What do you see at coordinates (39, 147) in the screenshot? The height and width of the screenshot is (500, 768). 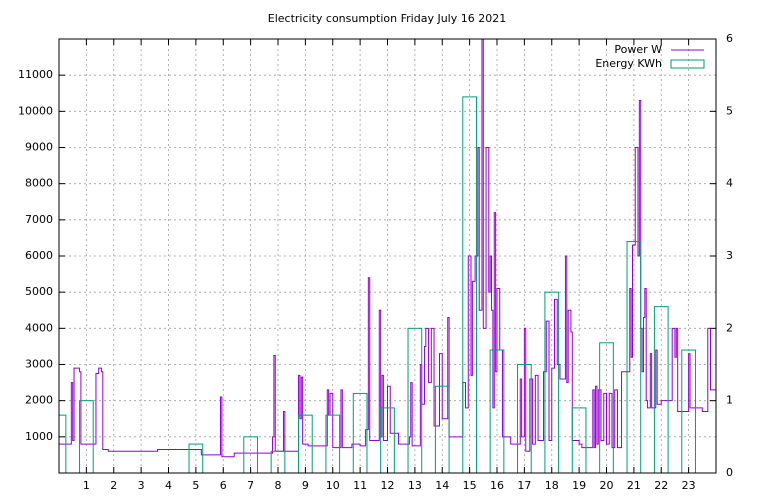 I see `y-tick-label: 9000` at bounding box center [39, 147].